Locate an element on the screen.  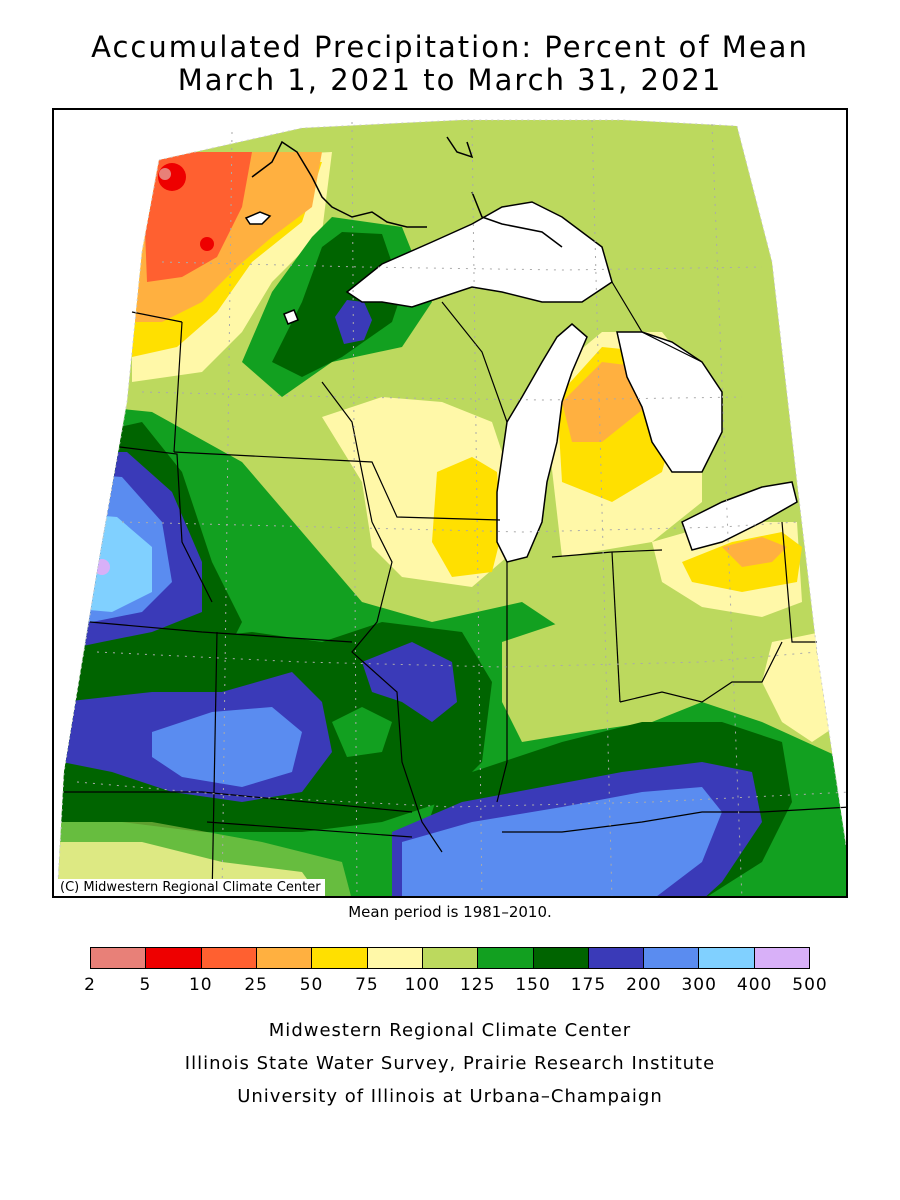
lake-erie is located at coordinates (739, 516).